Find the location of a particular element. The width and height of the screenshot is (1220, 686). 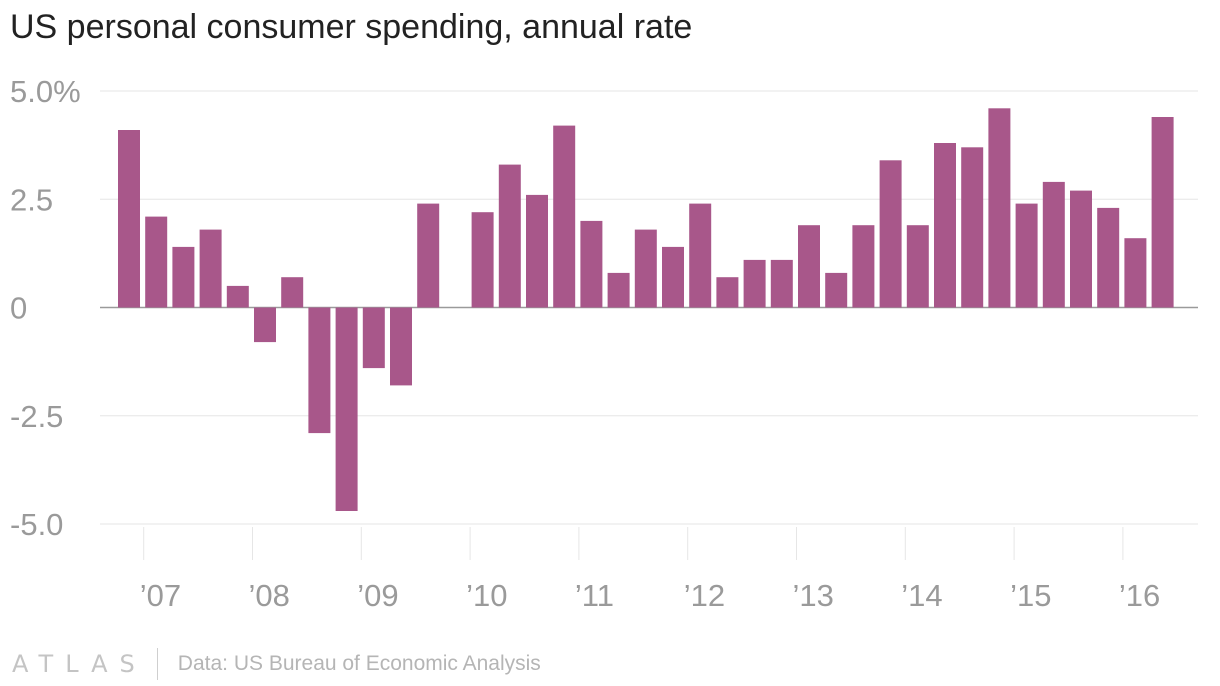

bar-2013-q2 is located at coordinates (836, 290).